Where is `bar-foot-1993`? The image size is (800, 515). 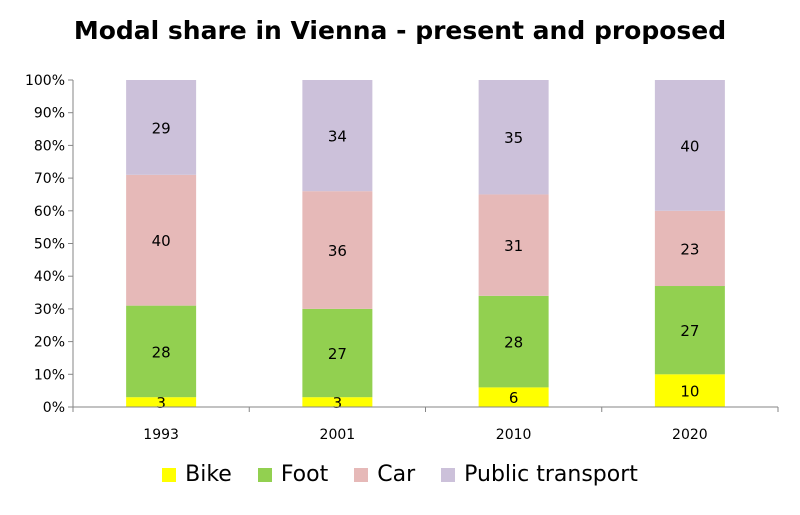
bar-foot-1993 is located at coordinates (161, 351).